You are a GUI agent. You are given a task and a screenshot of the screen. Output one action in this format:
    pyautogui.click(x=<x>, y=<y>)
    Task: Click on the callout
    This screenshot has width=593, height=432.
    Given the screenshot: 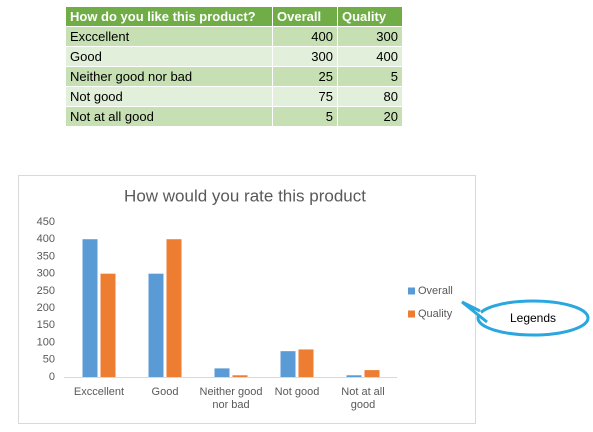 What is the action you would take?
    pyautogui.click(x=533, y=318)
    